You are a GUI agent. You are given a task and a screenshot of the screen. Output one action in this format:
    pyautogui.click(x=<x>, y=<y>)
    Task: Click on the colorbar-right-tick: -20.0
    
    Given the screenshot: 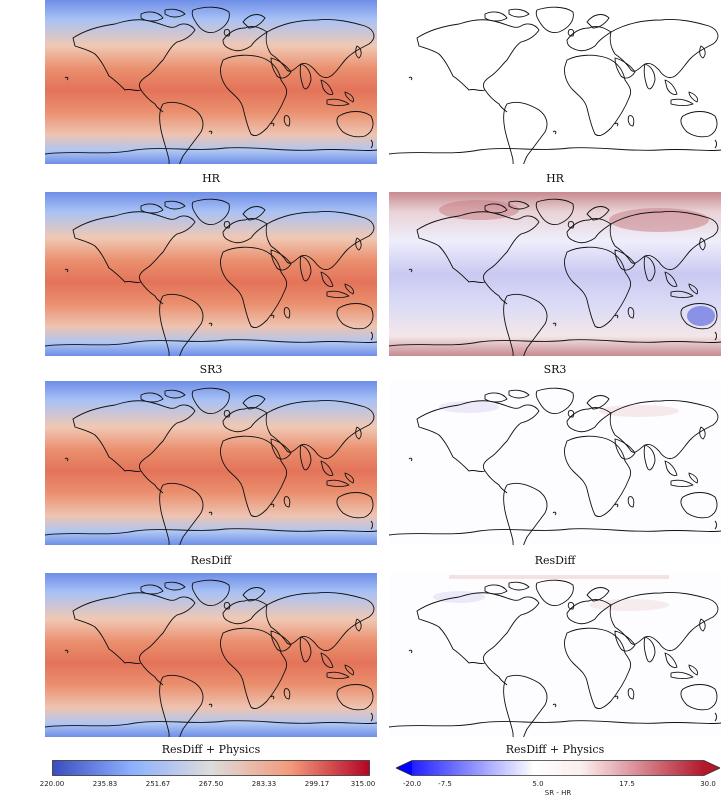 What is the action you would take?
    pyautogui.click(x=412, y=784)
    